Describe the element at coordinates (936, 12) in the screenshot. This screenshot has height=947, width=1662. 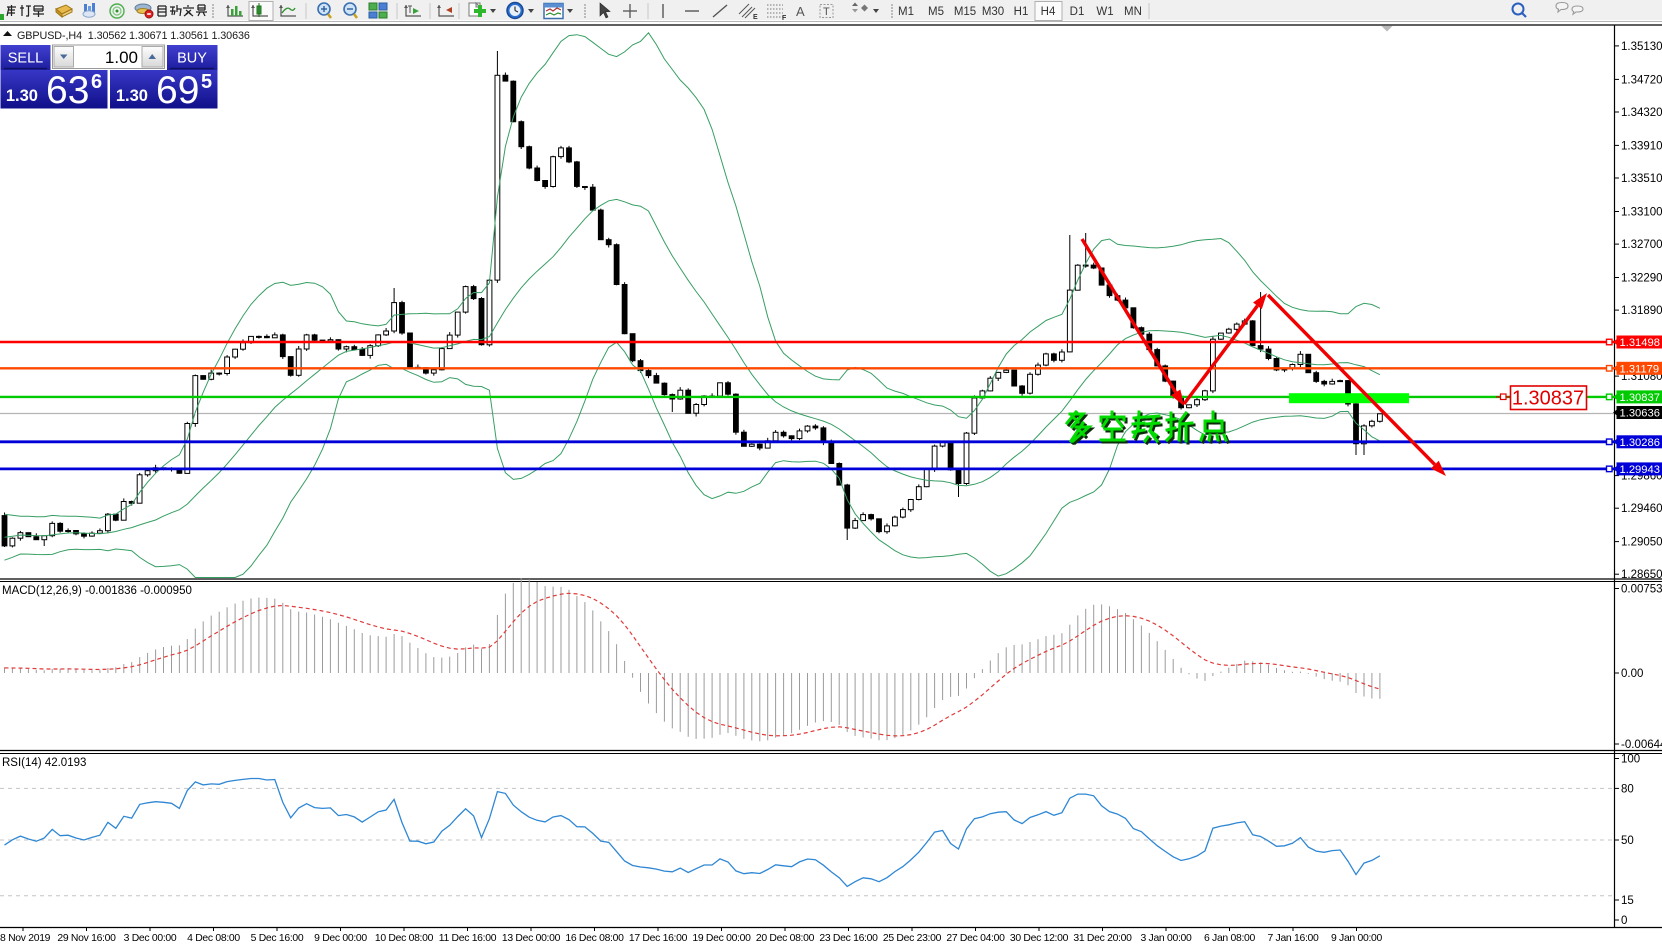
I see `svg-text: M5` at that location.